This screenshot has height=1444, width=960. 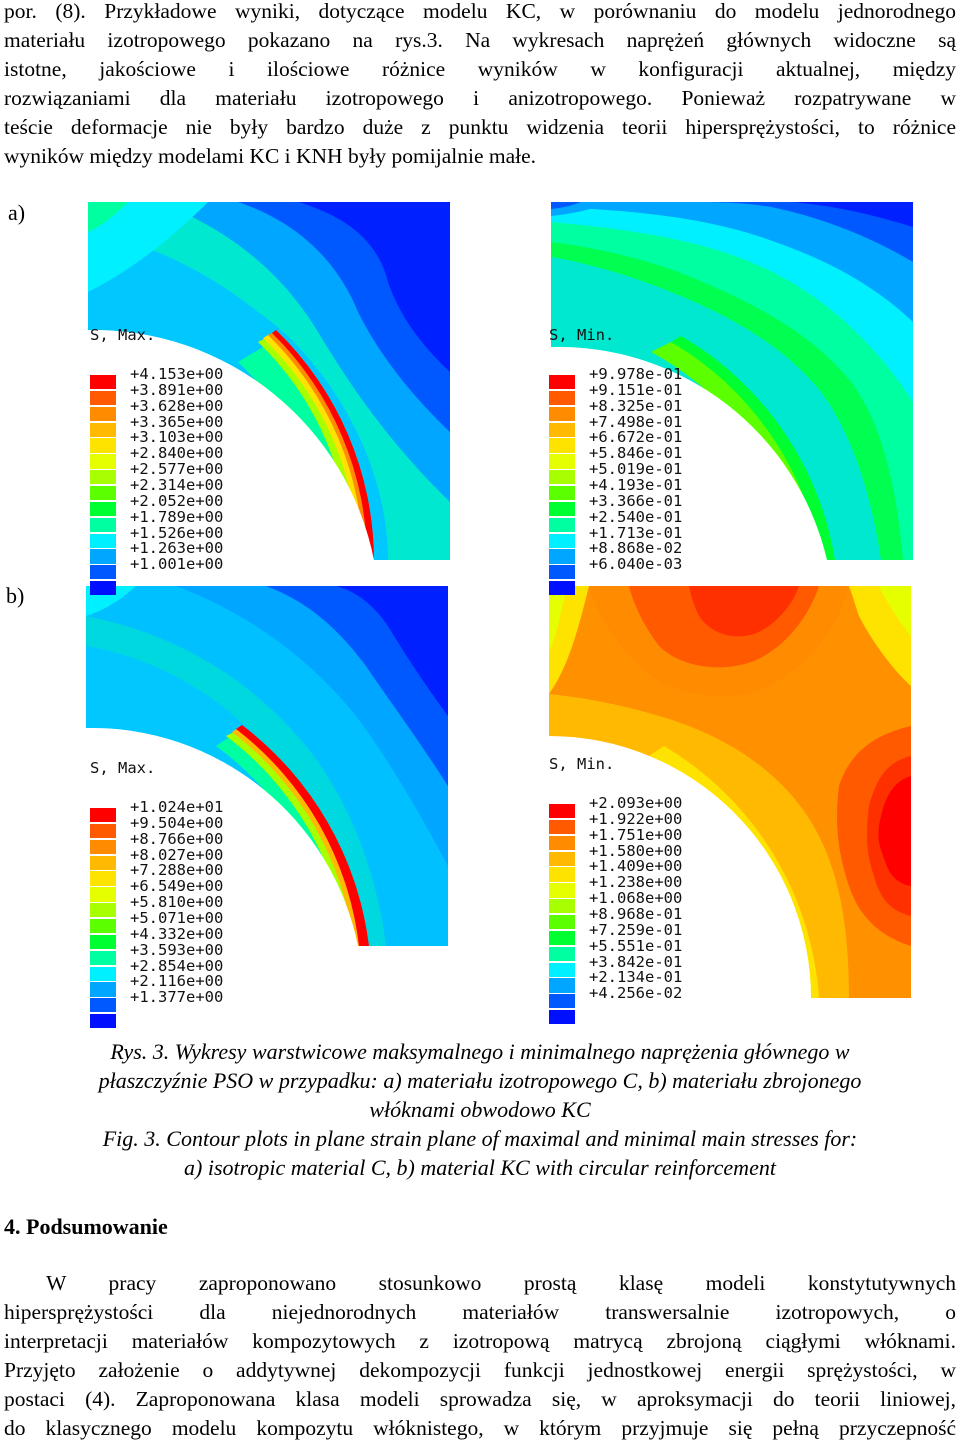 What do you see at coordinates (177, 500) in the screenshot?
I see `legend-value: +2.052e+00` at bounding box center [177, 500].